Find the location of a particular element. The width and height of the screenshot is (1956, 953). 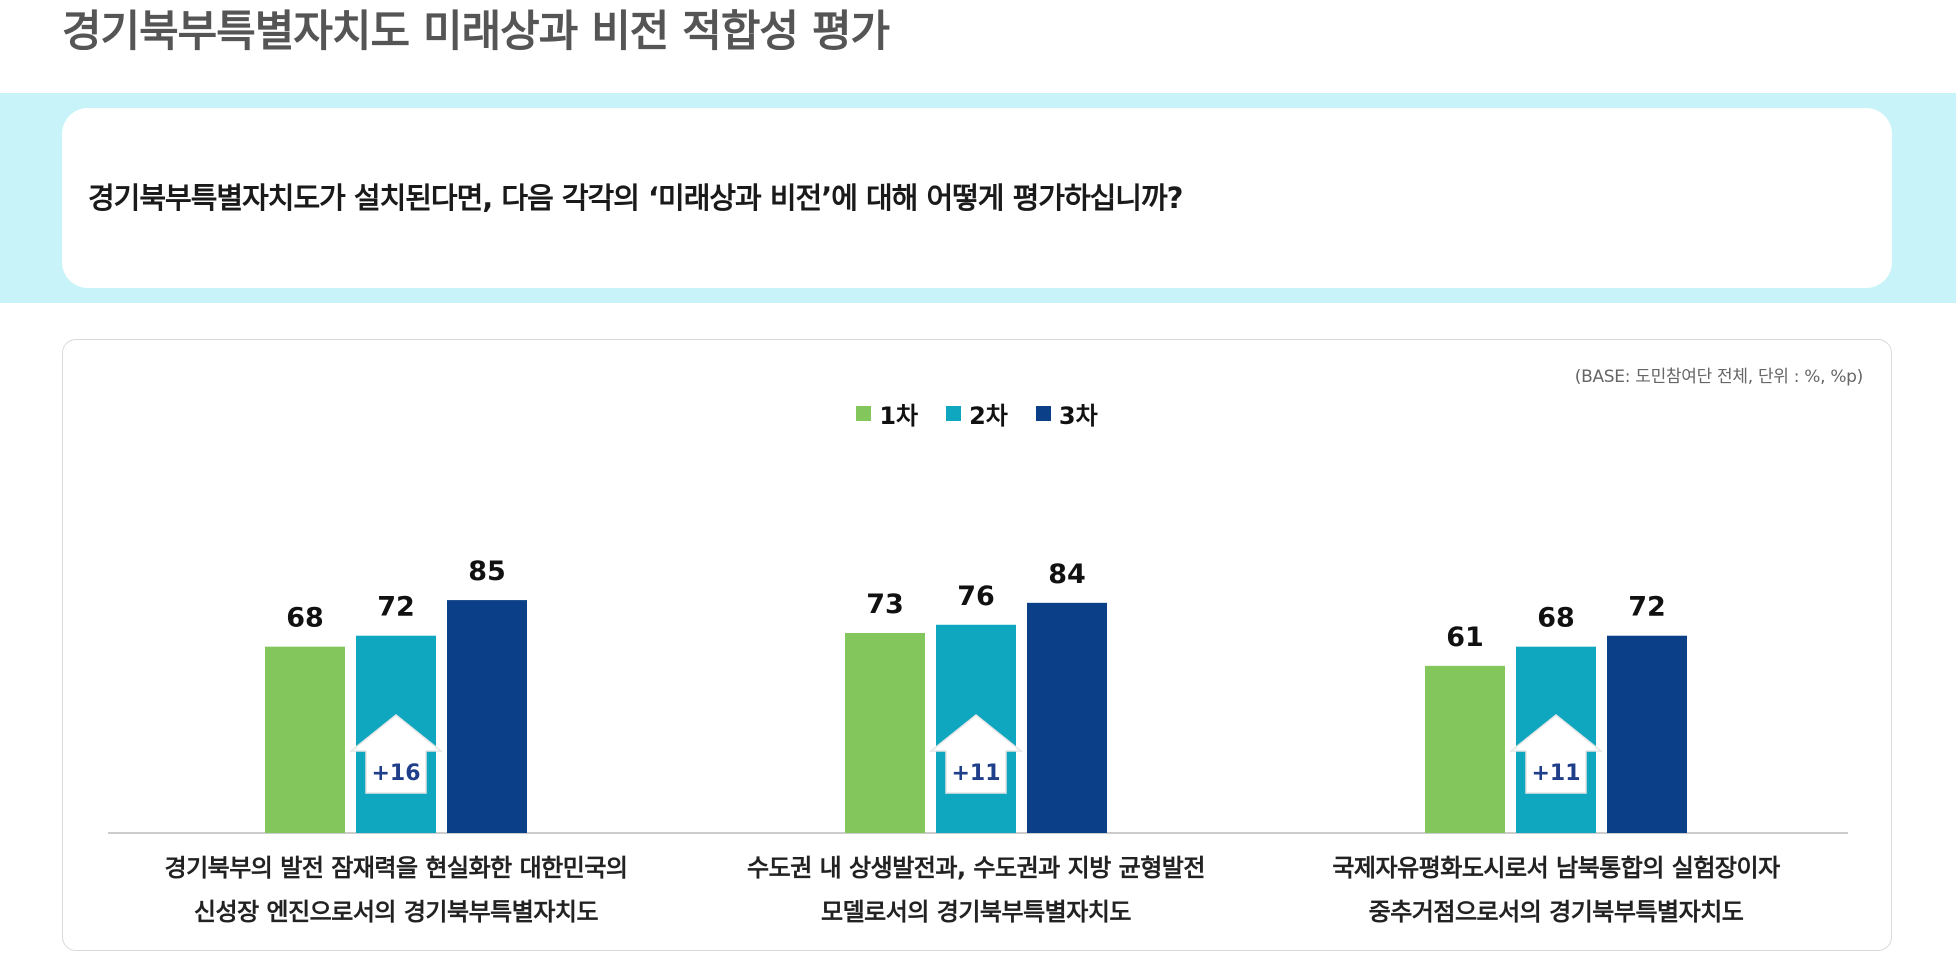

category-label-2-line-1: 수도권 내 상생발전과, 수도권과 지방 균형발전 is located at coordinates (976, 868).